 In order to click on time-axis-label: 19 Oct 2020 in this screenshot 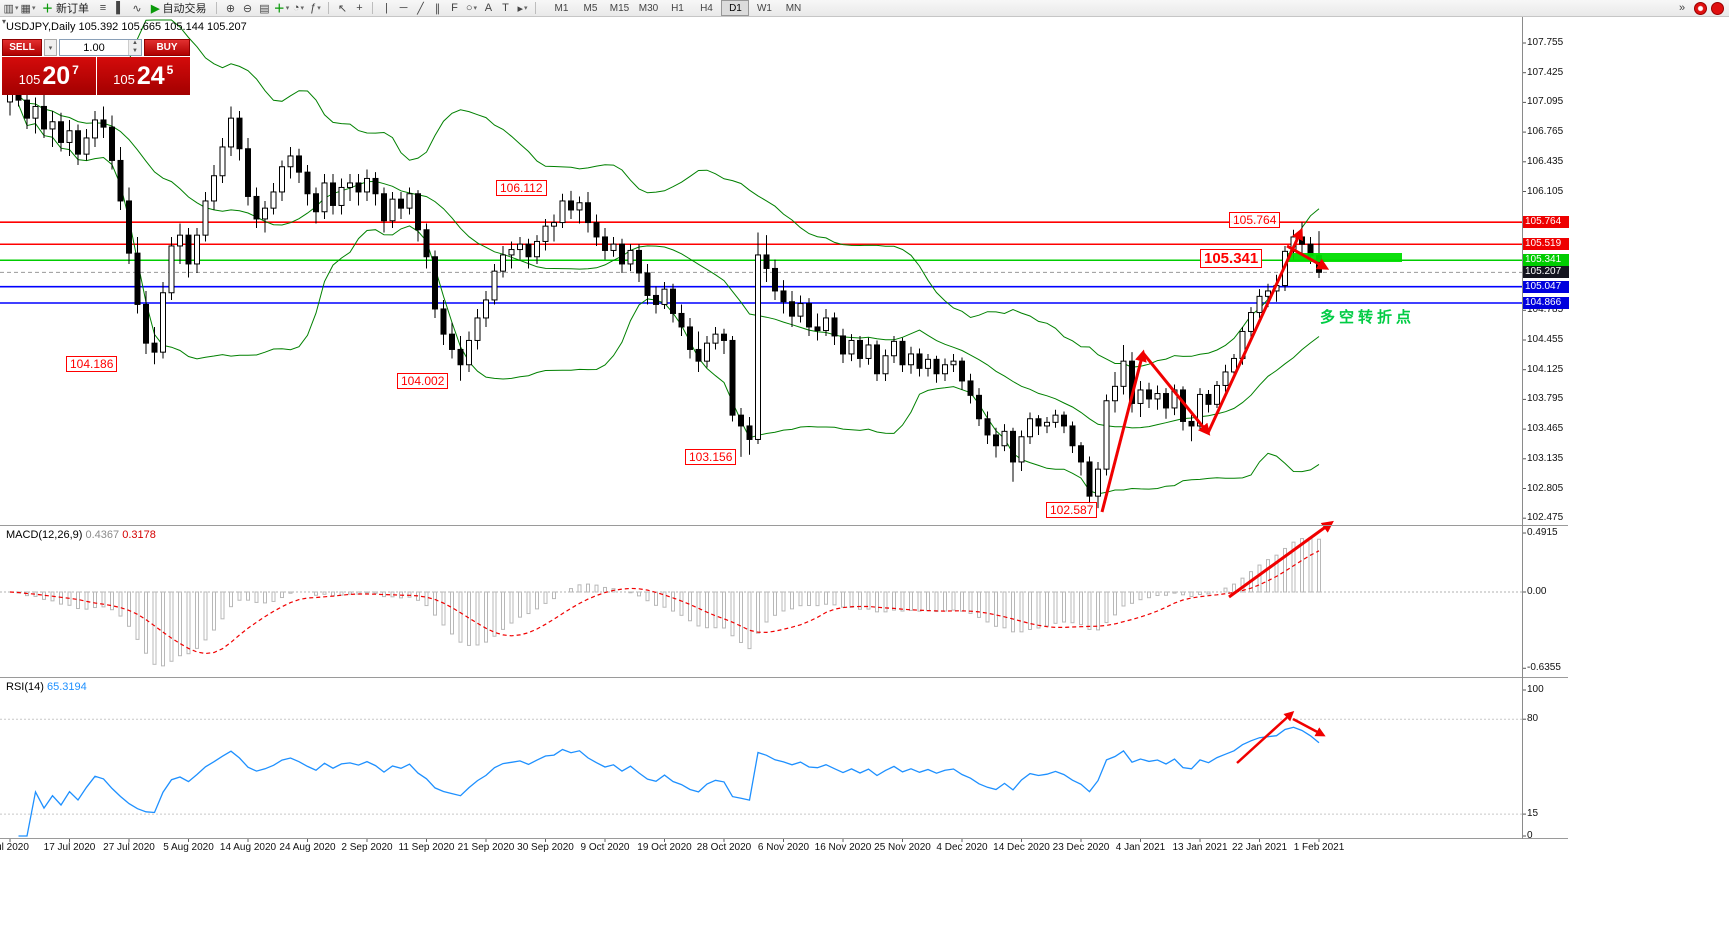, I will do `click(664, 847)`.